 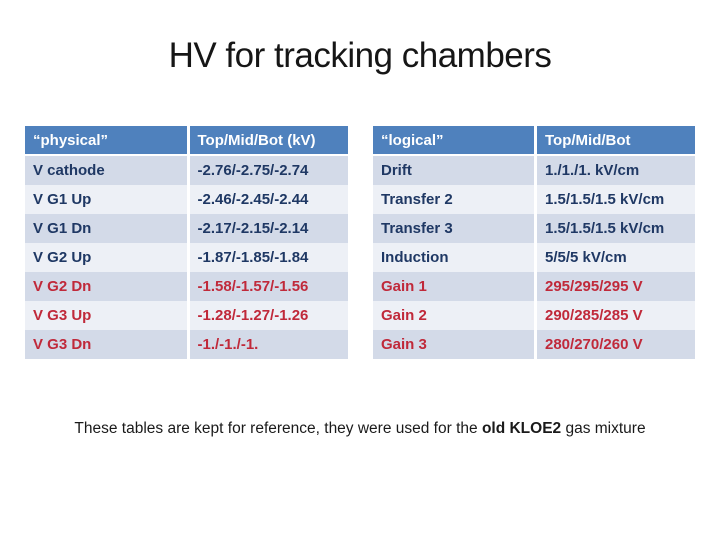 What do you see at coordinates (614, 344) in the screenshot?
I see `row-value: 280/270/260 V` at bounding box center [614, 344].